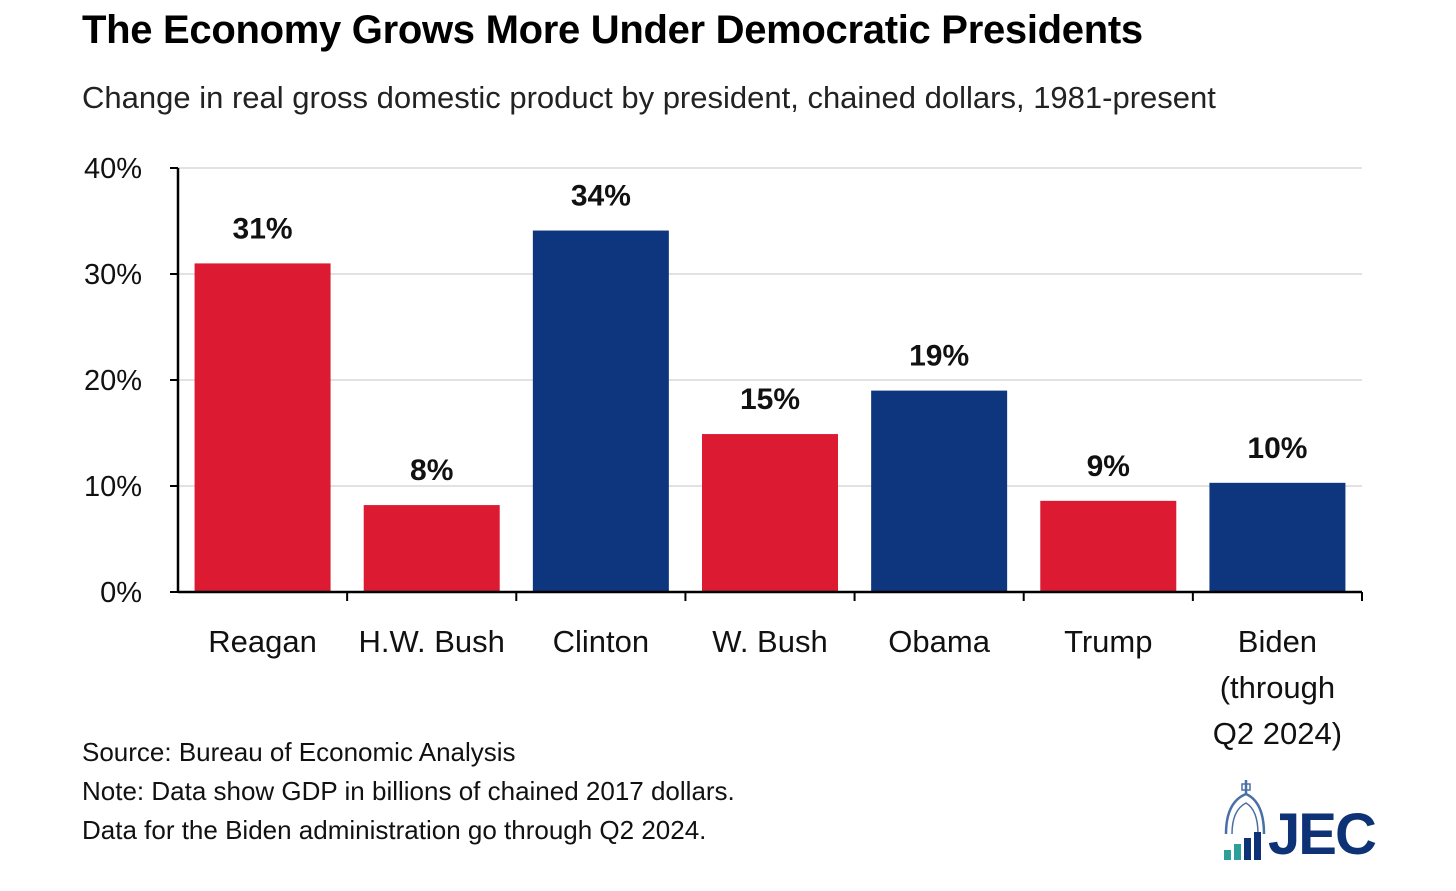 The image size is (1456, 891). What do you see at coordinates (431, 641) in the screenshot?
I see `x-tick-label: H.W. Bush` at bounding box center [431, 641].